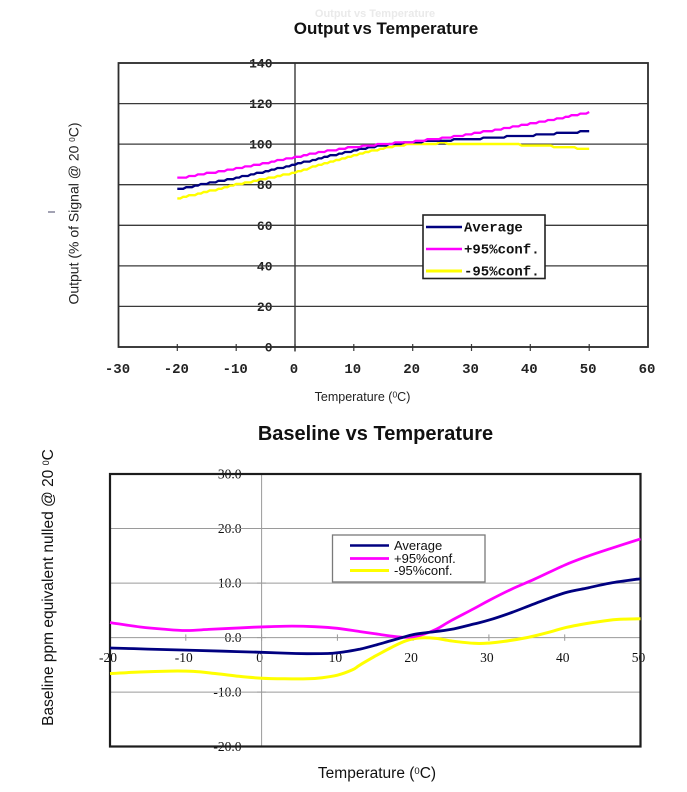 The height and width of the screenshot is (792, 687). What do you see at coordinates (117, 370) in the screenshot?
I see `svg-text: -30` at bounding box center [117, 370].